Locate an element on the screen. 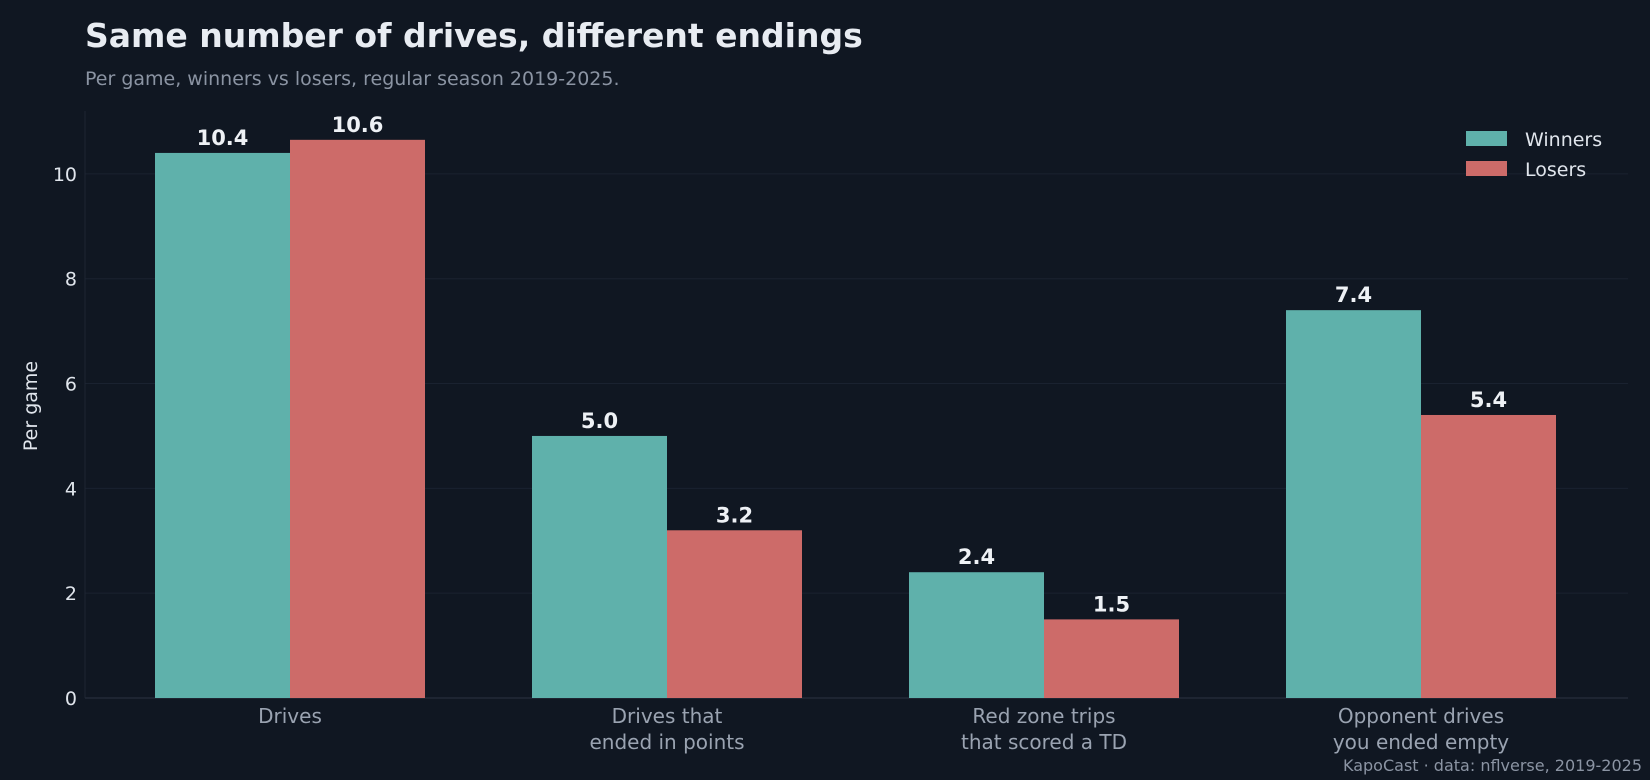  value-label: 10.6 is located at coordinates (358, 125).